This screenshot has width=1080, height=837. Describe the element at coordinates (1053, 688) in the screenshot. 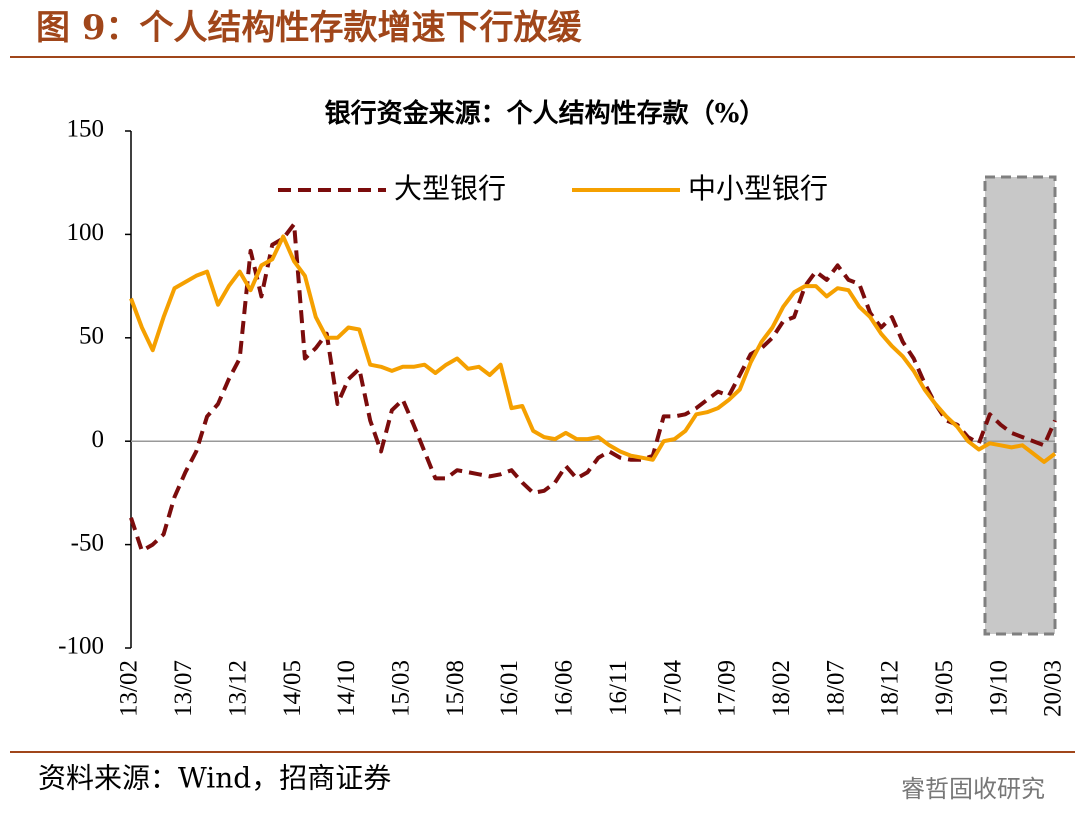

I see `x-tick-label: 20/03` at that location.